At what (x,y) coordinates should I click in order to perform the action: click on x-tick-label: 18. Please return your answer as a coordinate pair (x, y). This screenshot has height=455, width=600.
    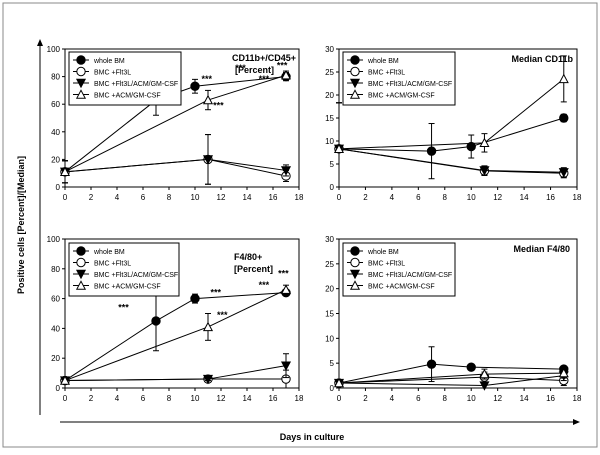
    Looking at the image, I should click on (577, 197).